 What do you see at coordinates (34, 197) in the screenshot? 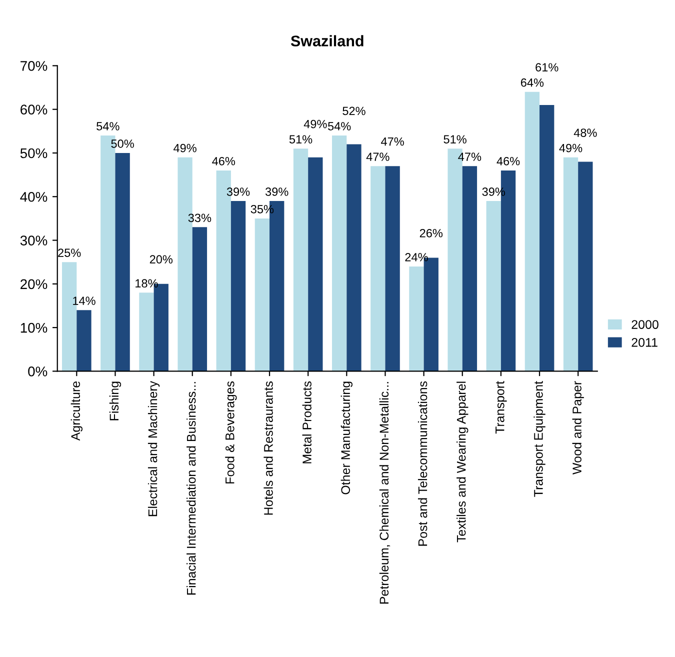
I see `y-tick-label: 40%` at bounding box center [34, 197].